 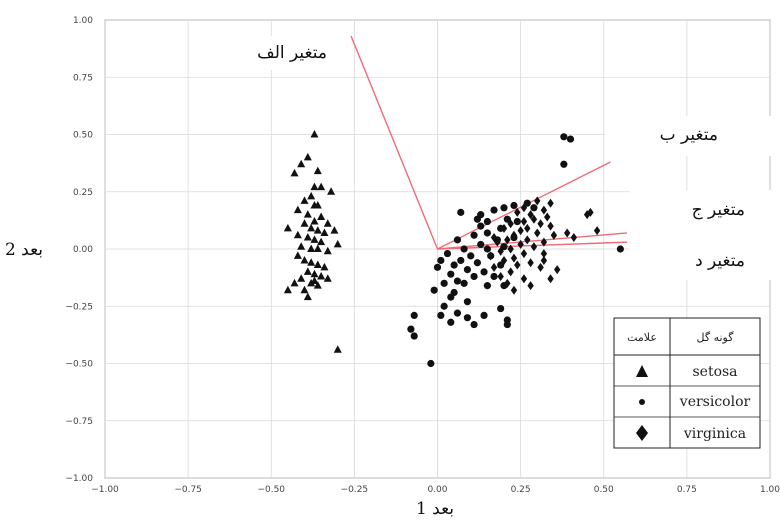 What do you see at coordinates (79, 479) in the screenshot?
I see `y-tick-label: −1.00` at bounding box center [79, 479].